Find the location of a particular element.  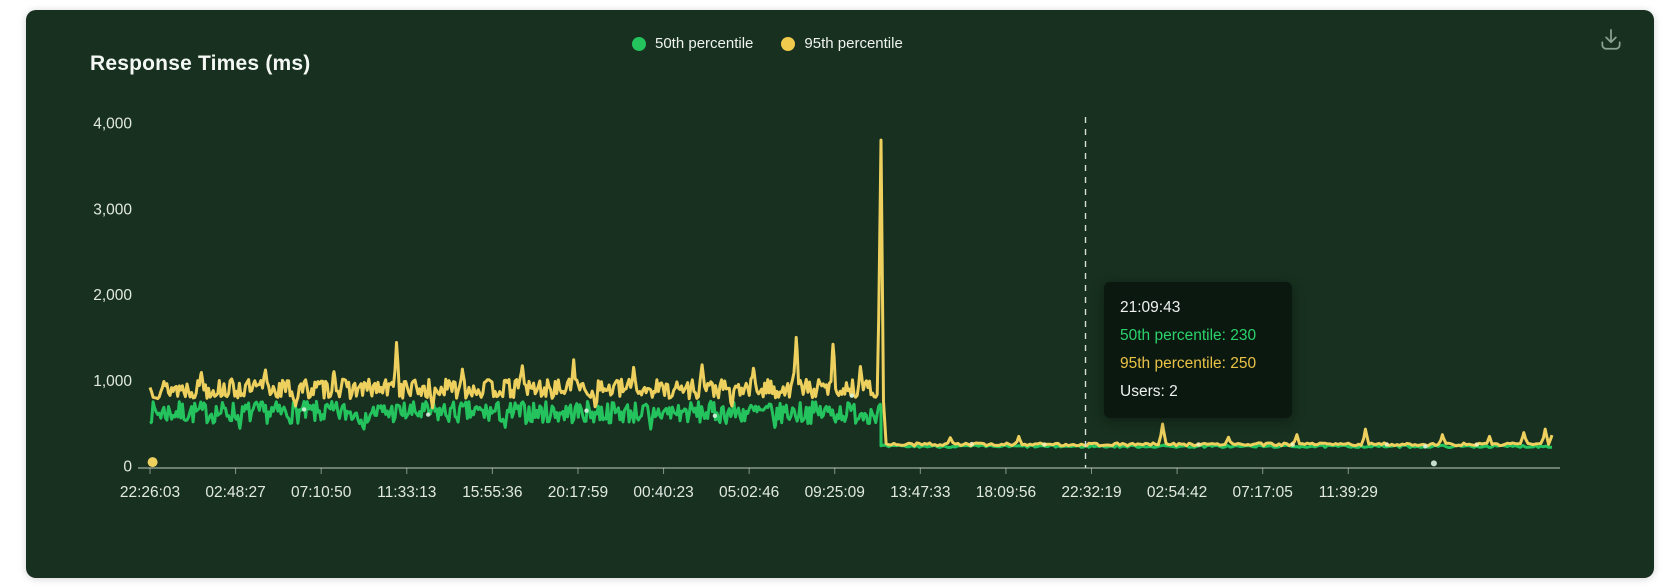

y-axis-label: 1,000 is located at coordinates (112, 381).